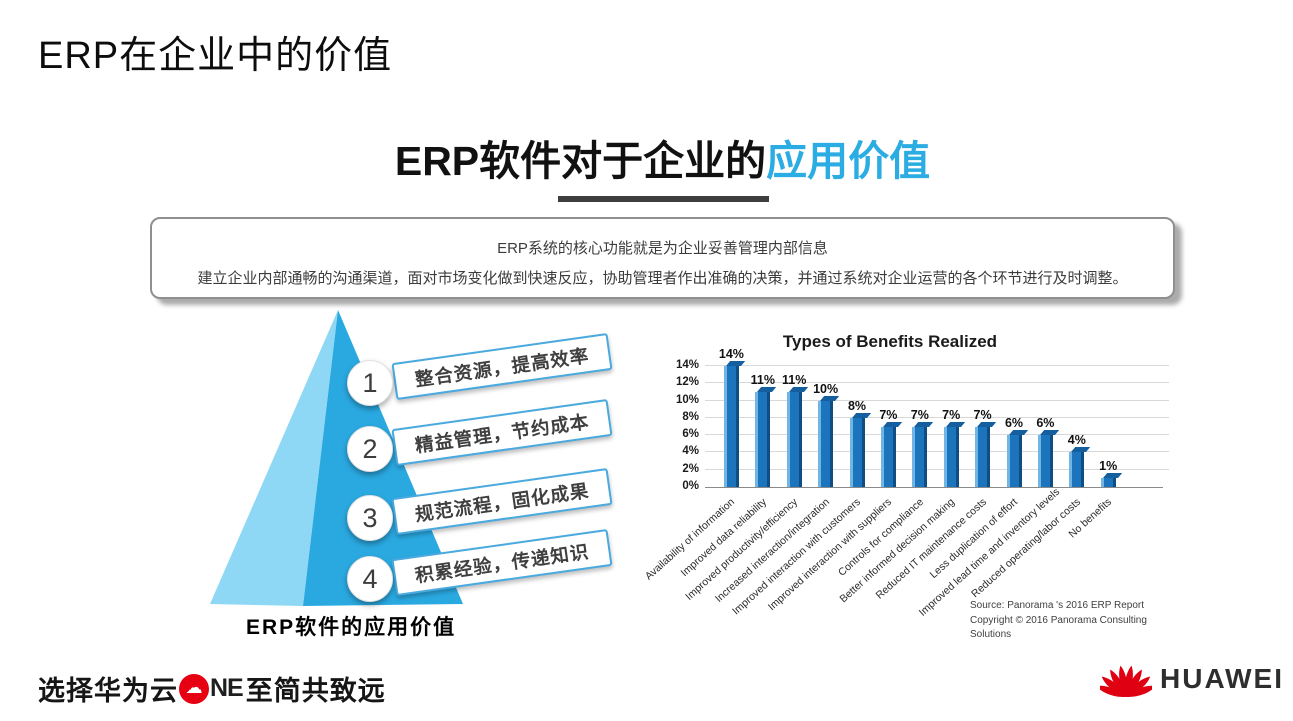  What do you see at coordinates (370, 449) in the screenshot?
I see `pyramid-step-number-2: 2` at bounding box center [370, 449].